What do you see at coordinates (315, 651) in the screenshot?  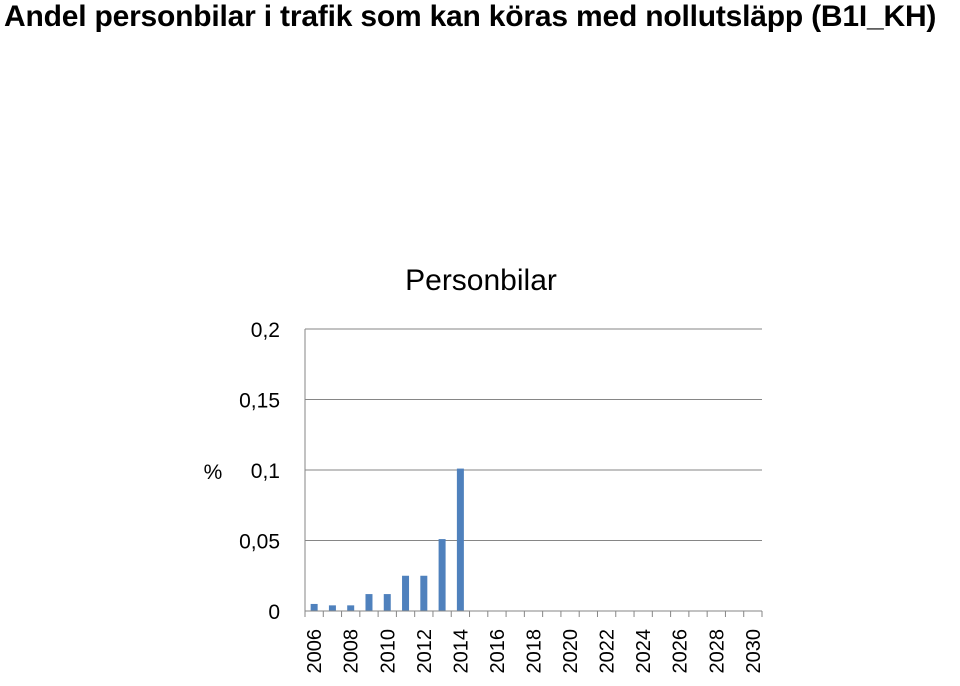 I see `x-tick-label: 2006` at bounding box center [315, 651].